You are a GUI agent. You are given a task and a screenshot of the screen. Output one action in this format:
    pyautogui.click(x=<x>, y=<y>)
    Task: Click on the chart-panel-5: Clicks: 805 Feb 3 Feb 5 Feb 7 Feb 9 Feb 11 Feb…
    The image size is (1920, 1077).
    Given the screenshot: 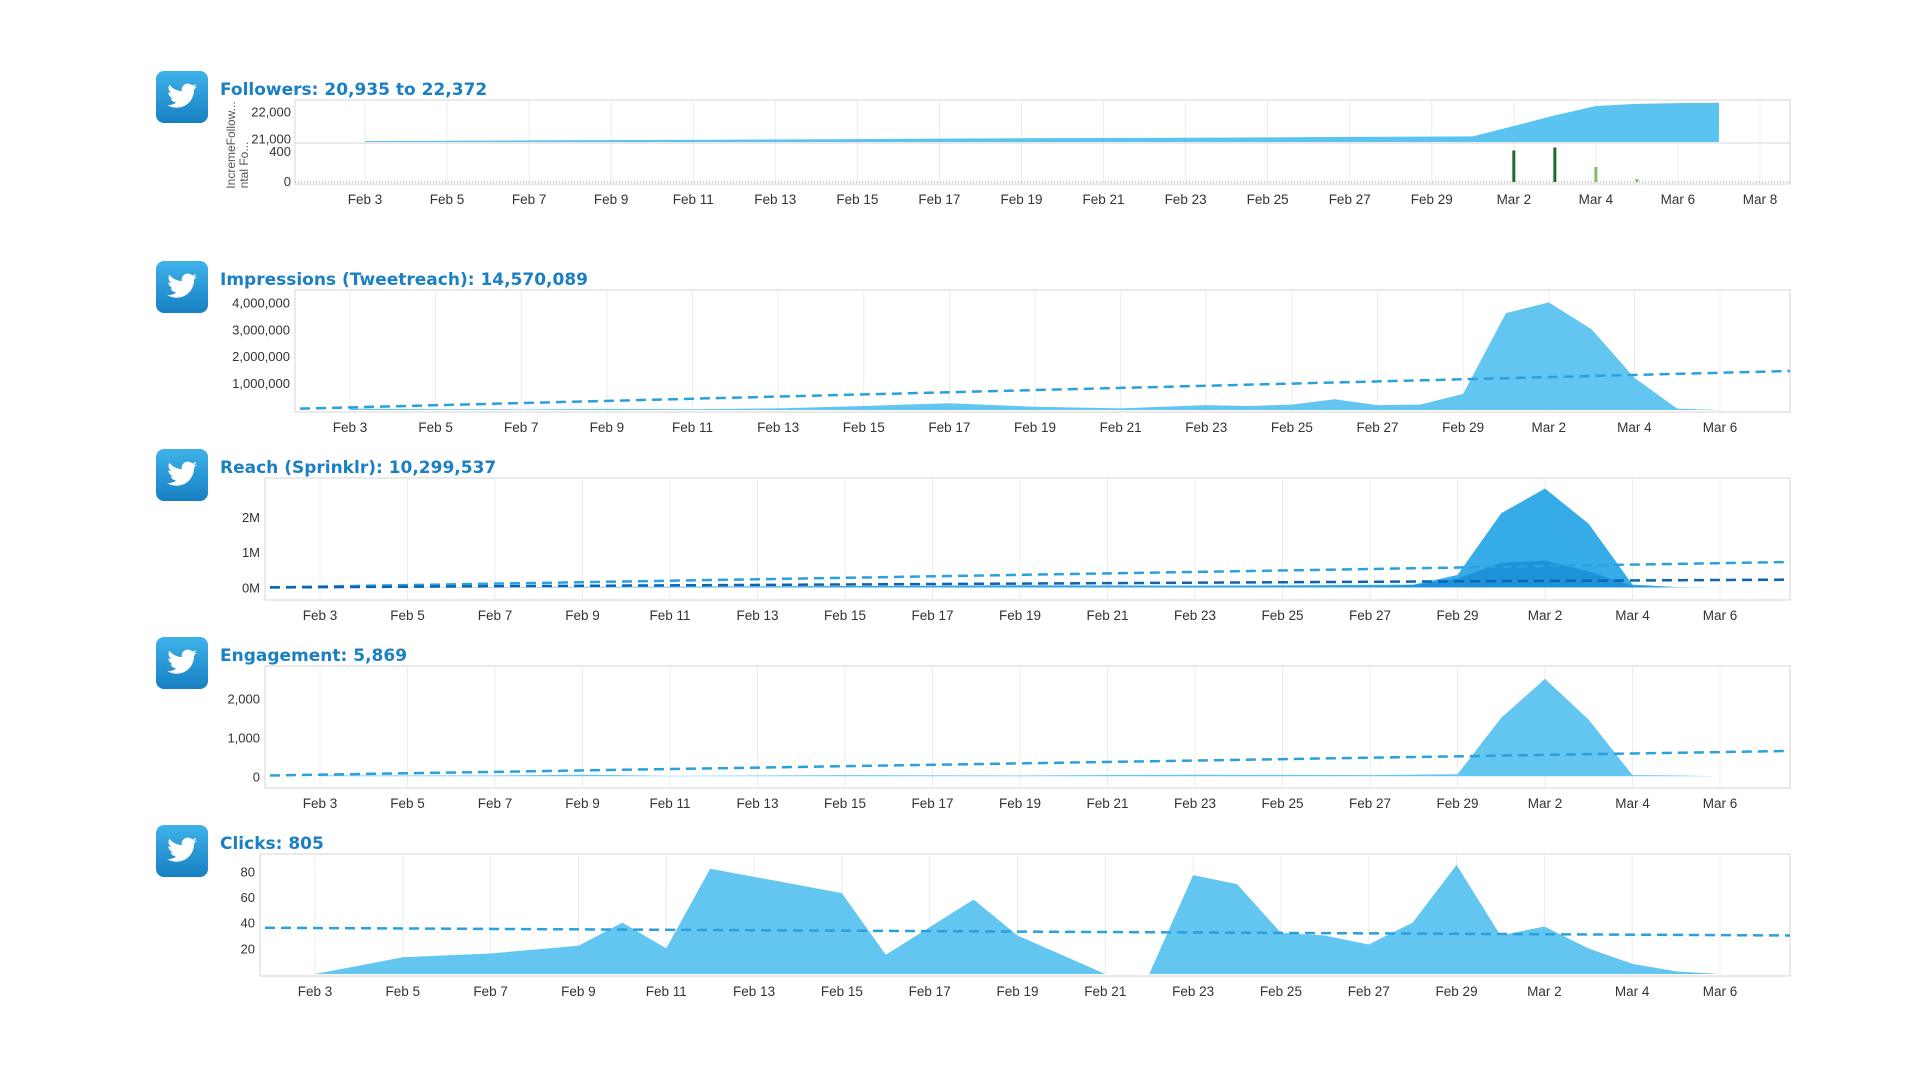 What is the action you would take?
    pyautogui.click(x=970, y=919)
    